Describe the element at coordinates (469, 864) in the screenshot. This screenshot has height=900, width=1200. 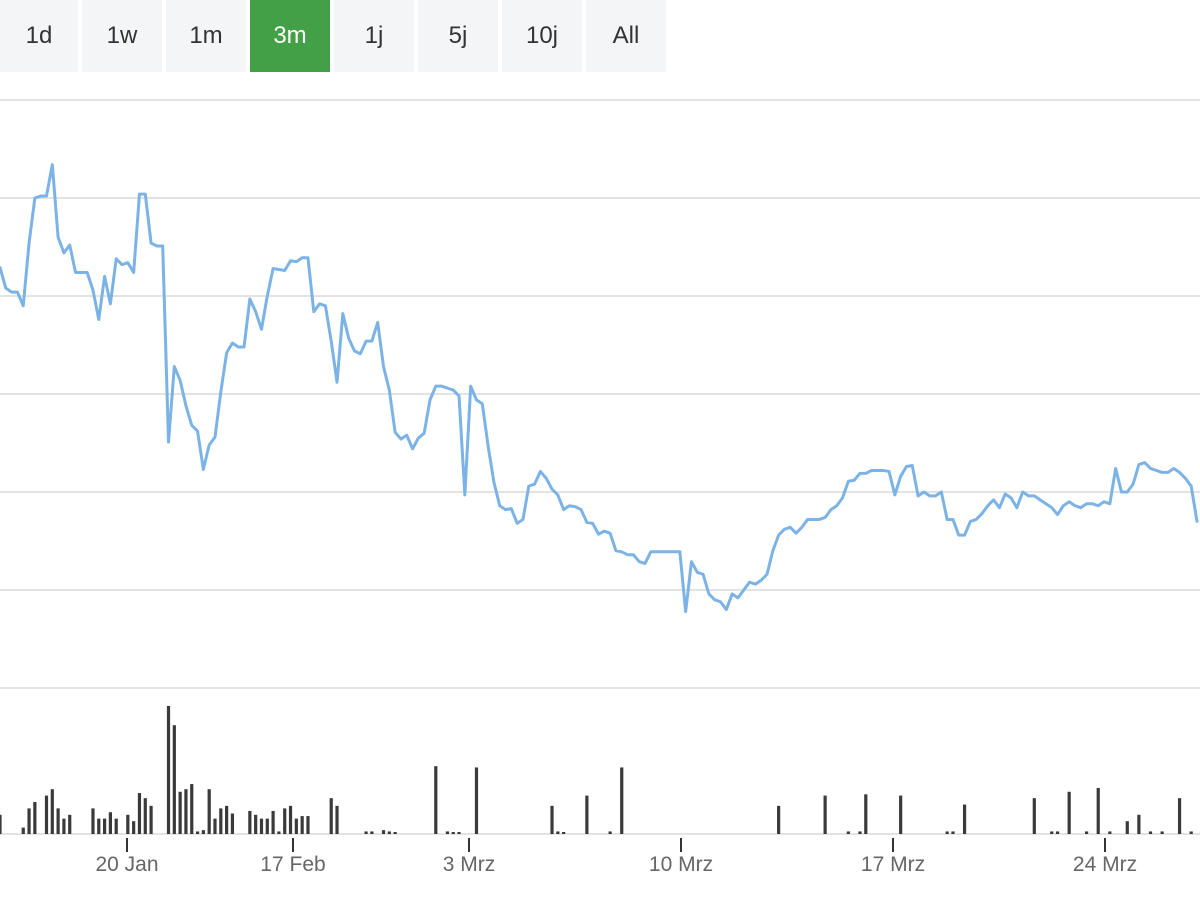
I see `x-tick-label: 3 Mrz` at that location.